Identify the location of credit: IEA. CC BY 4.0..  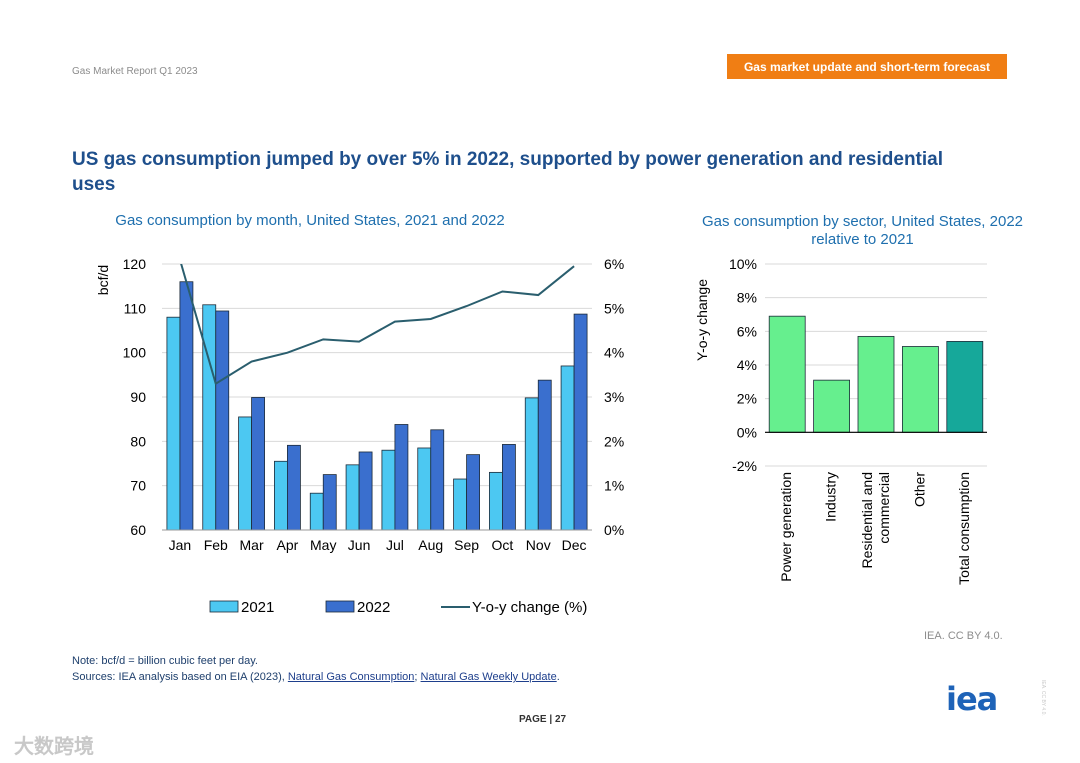
(963, 636).